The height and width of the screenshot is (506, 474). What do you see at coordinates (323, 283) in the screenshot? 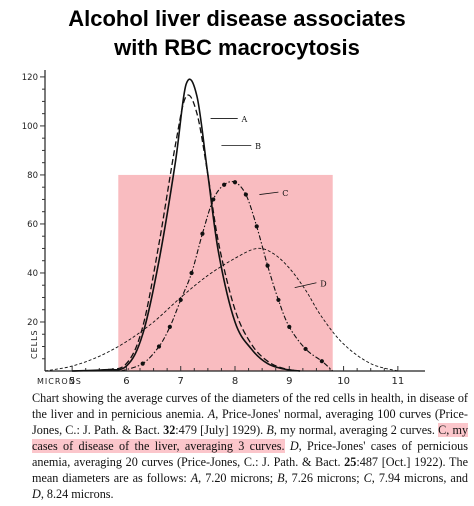
I see `series-d-label: D` at bounding box center [323, 283].